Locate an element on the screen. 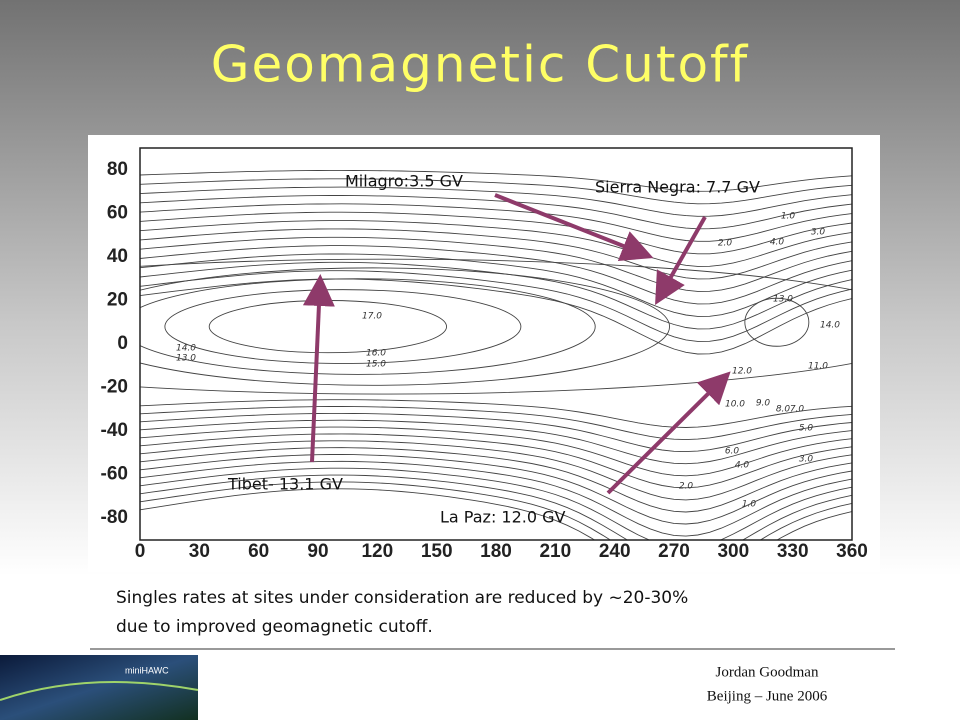 Image resolution: width=960 pixels, height=724 pixels. footer-image is located at coordinates (99, 687).